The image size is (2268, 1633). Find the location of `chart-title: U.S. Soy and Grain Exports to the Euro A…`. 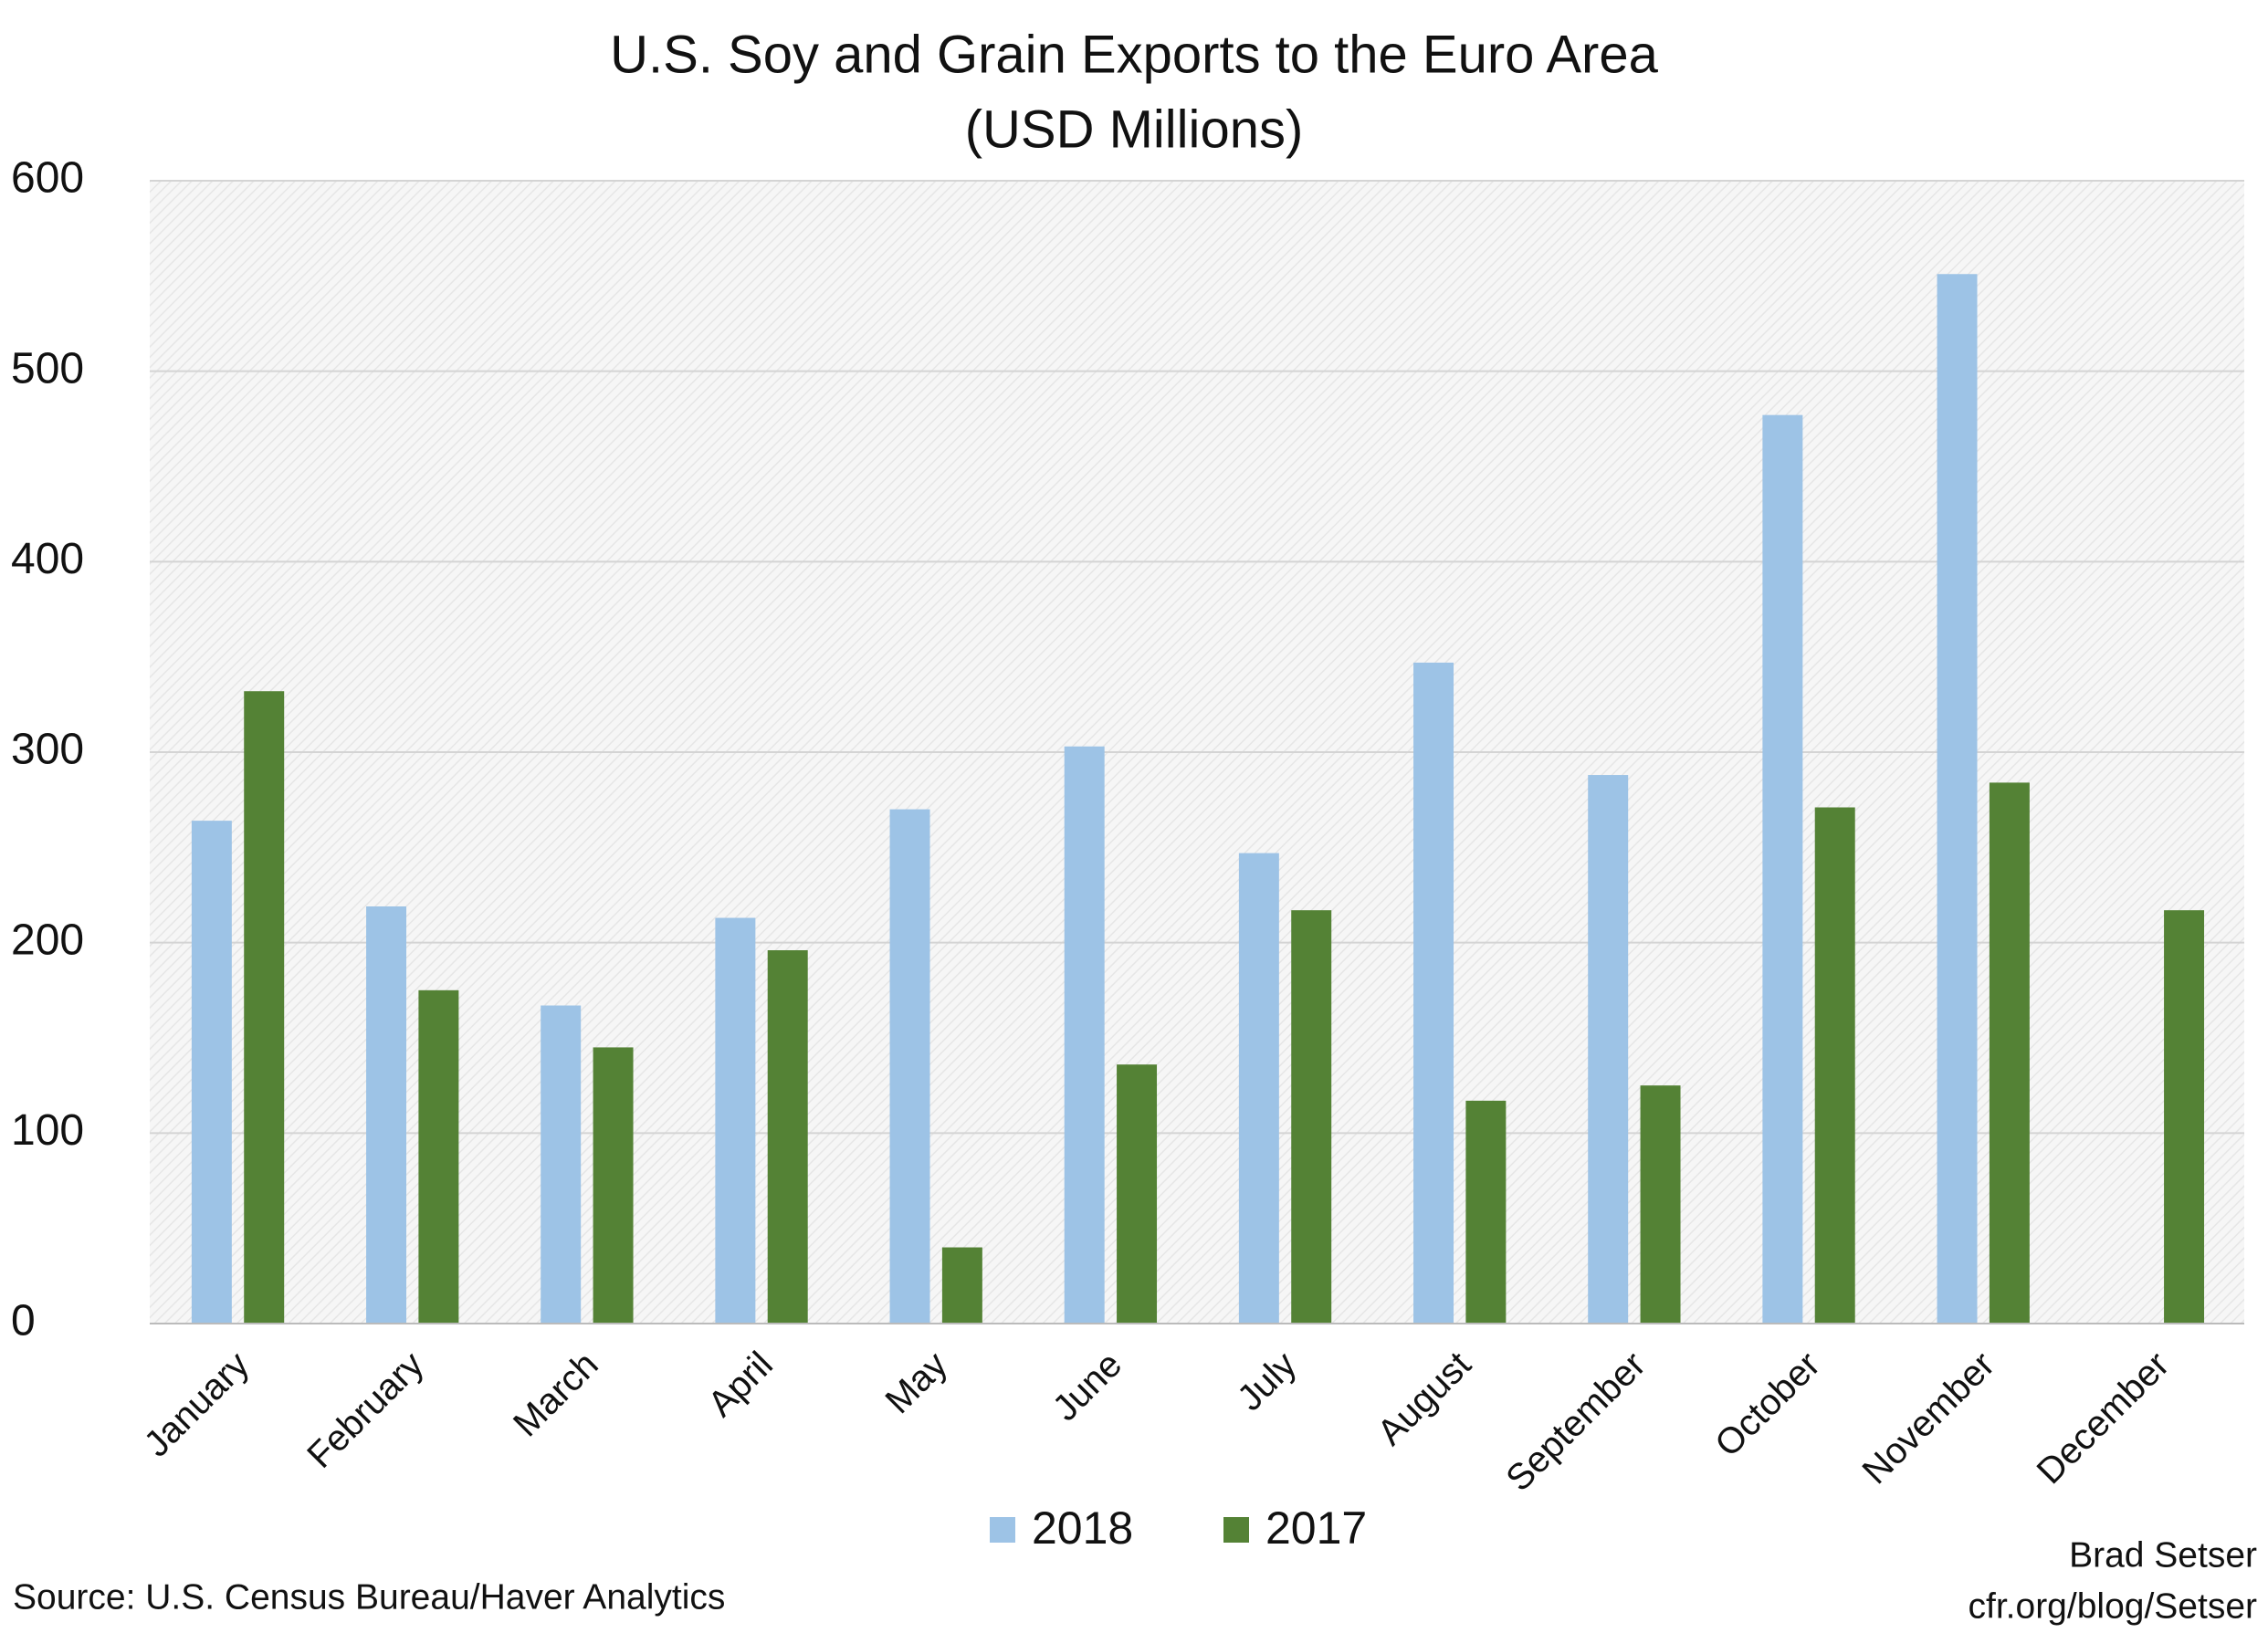

chart-title: U.S. Soy and Grain Exports to the Euro A… is located at coordinates (1134, 54).